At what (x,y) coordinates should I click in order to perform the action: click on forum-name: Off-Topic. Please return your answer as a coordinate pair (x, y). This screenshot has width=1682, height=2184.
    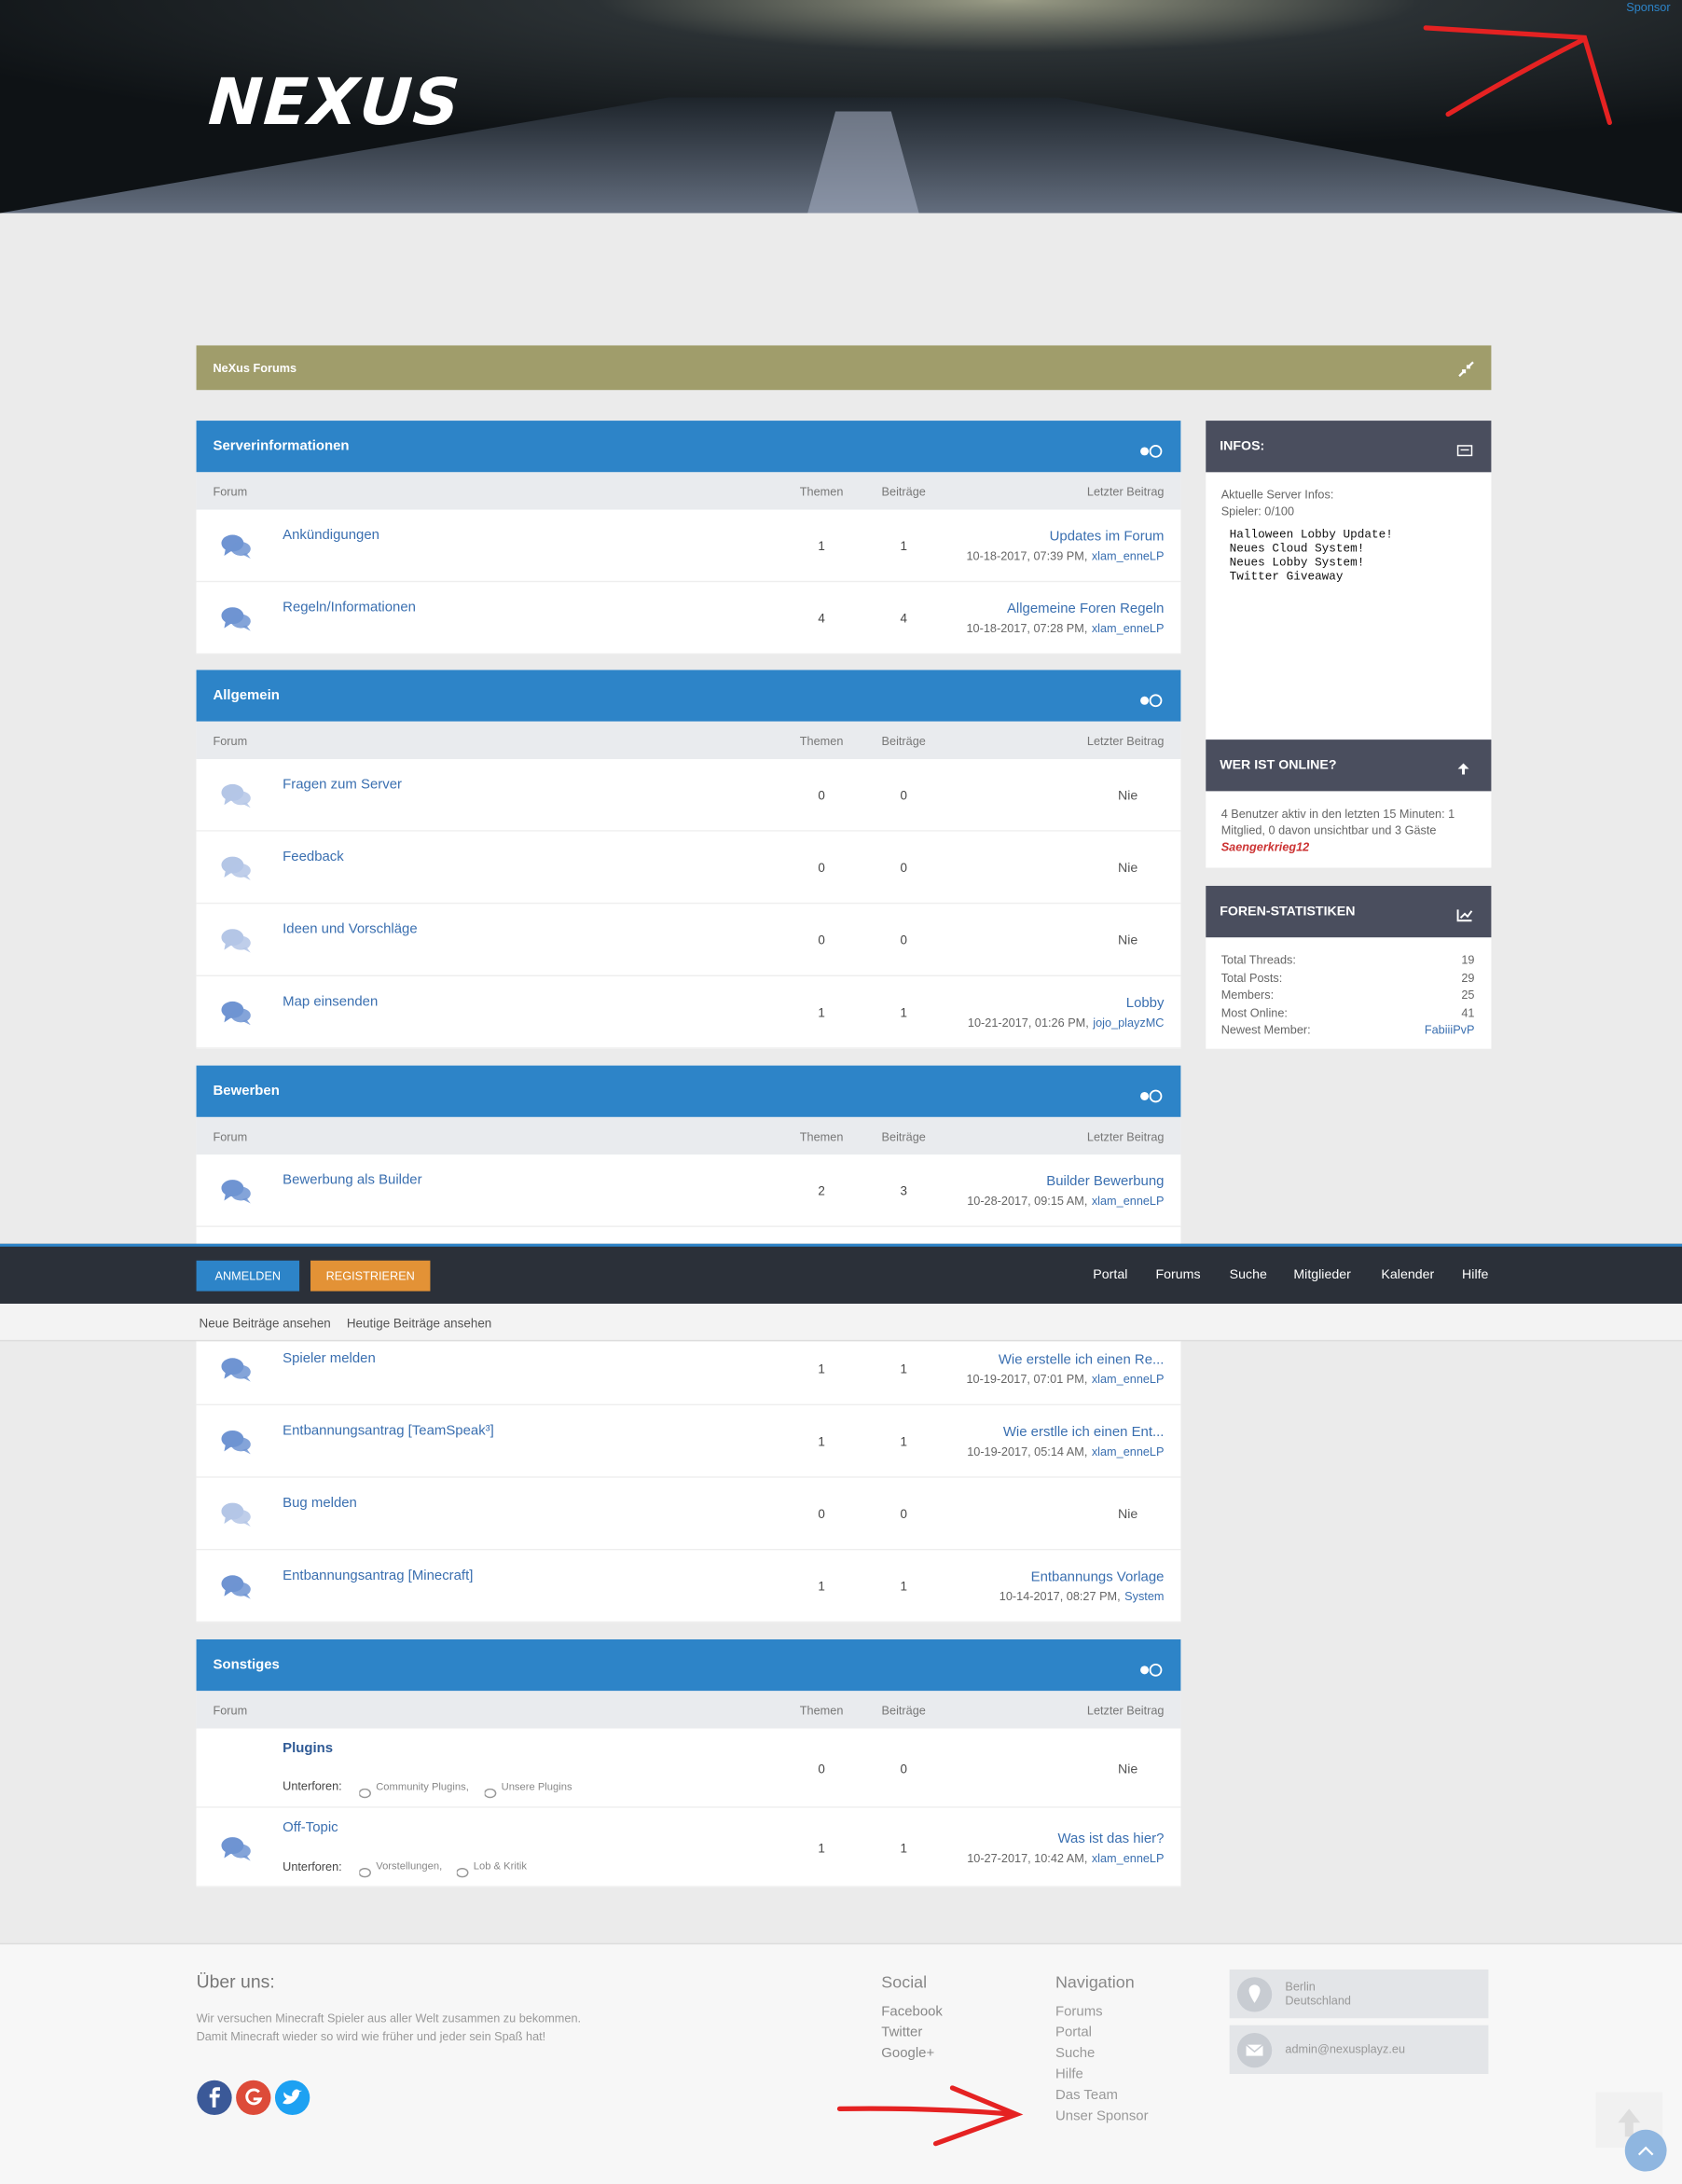
    Looking at the image, I should click on (310, 1828).